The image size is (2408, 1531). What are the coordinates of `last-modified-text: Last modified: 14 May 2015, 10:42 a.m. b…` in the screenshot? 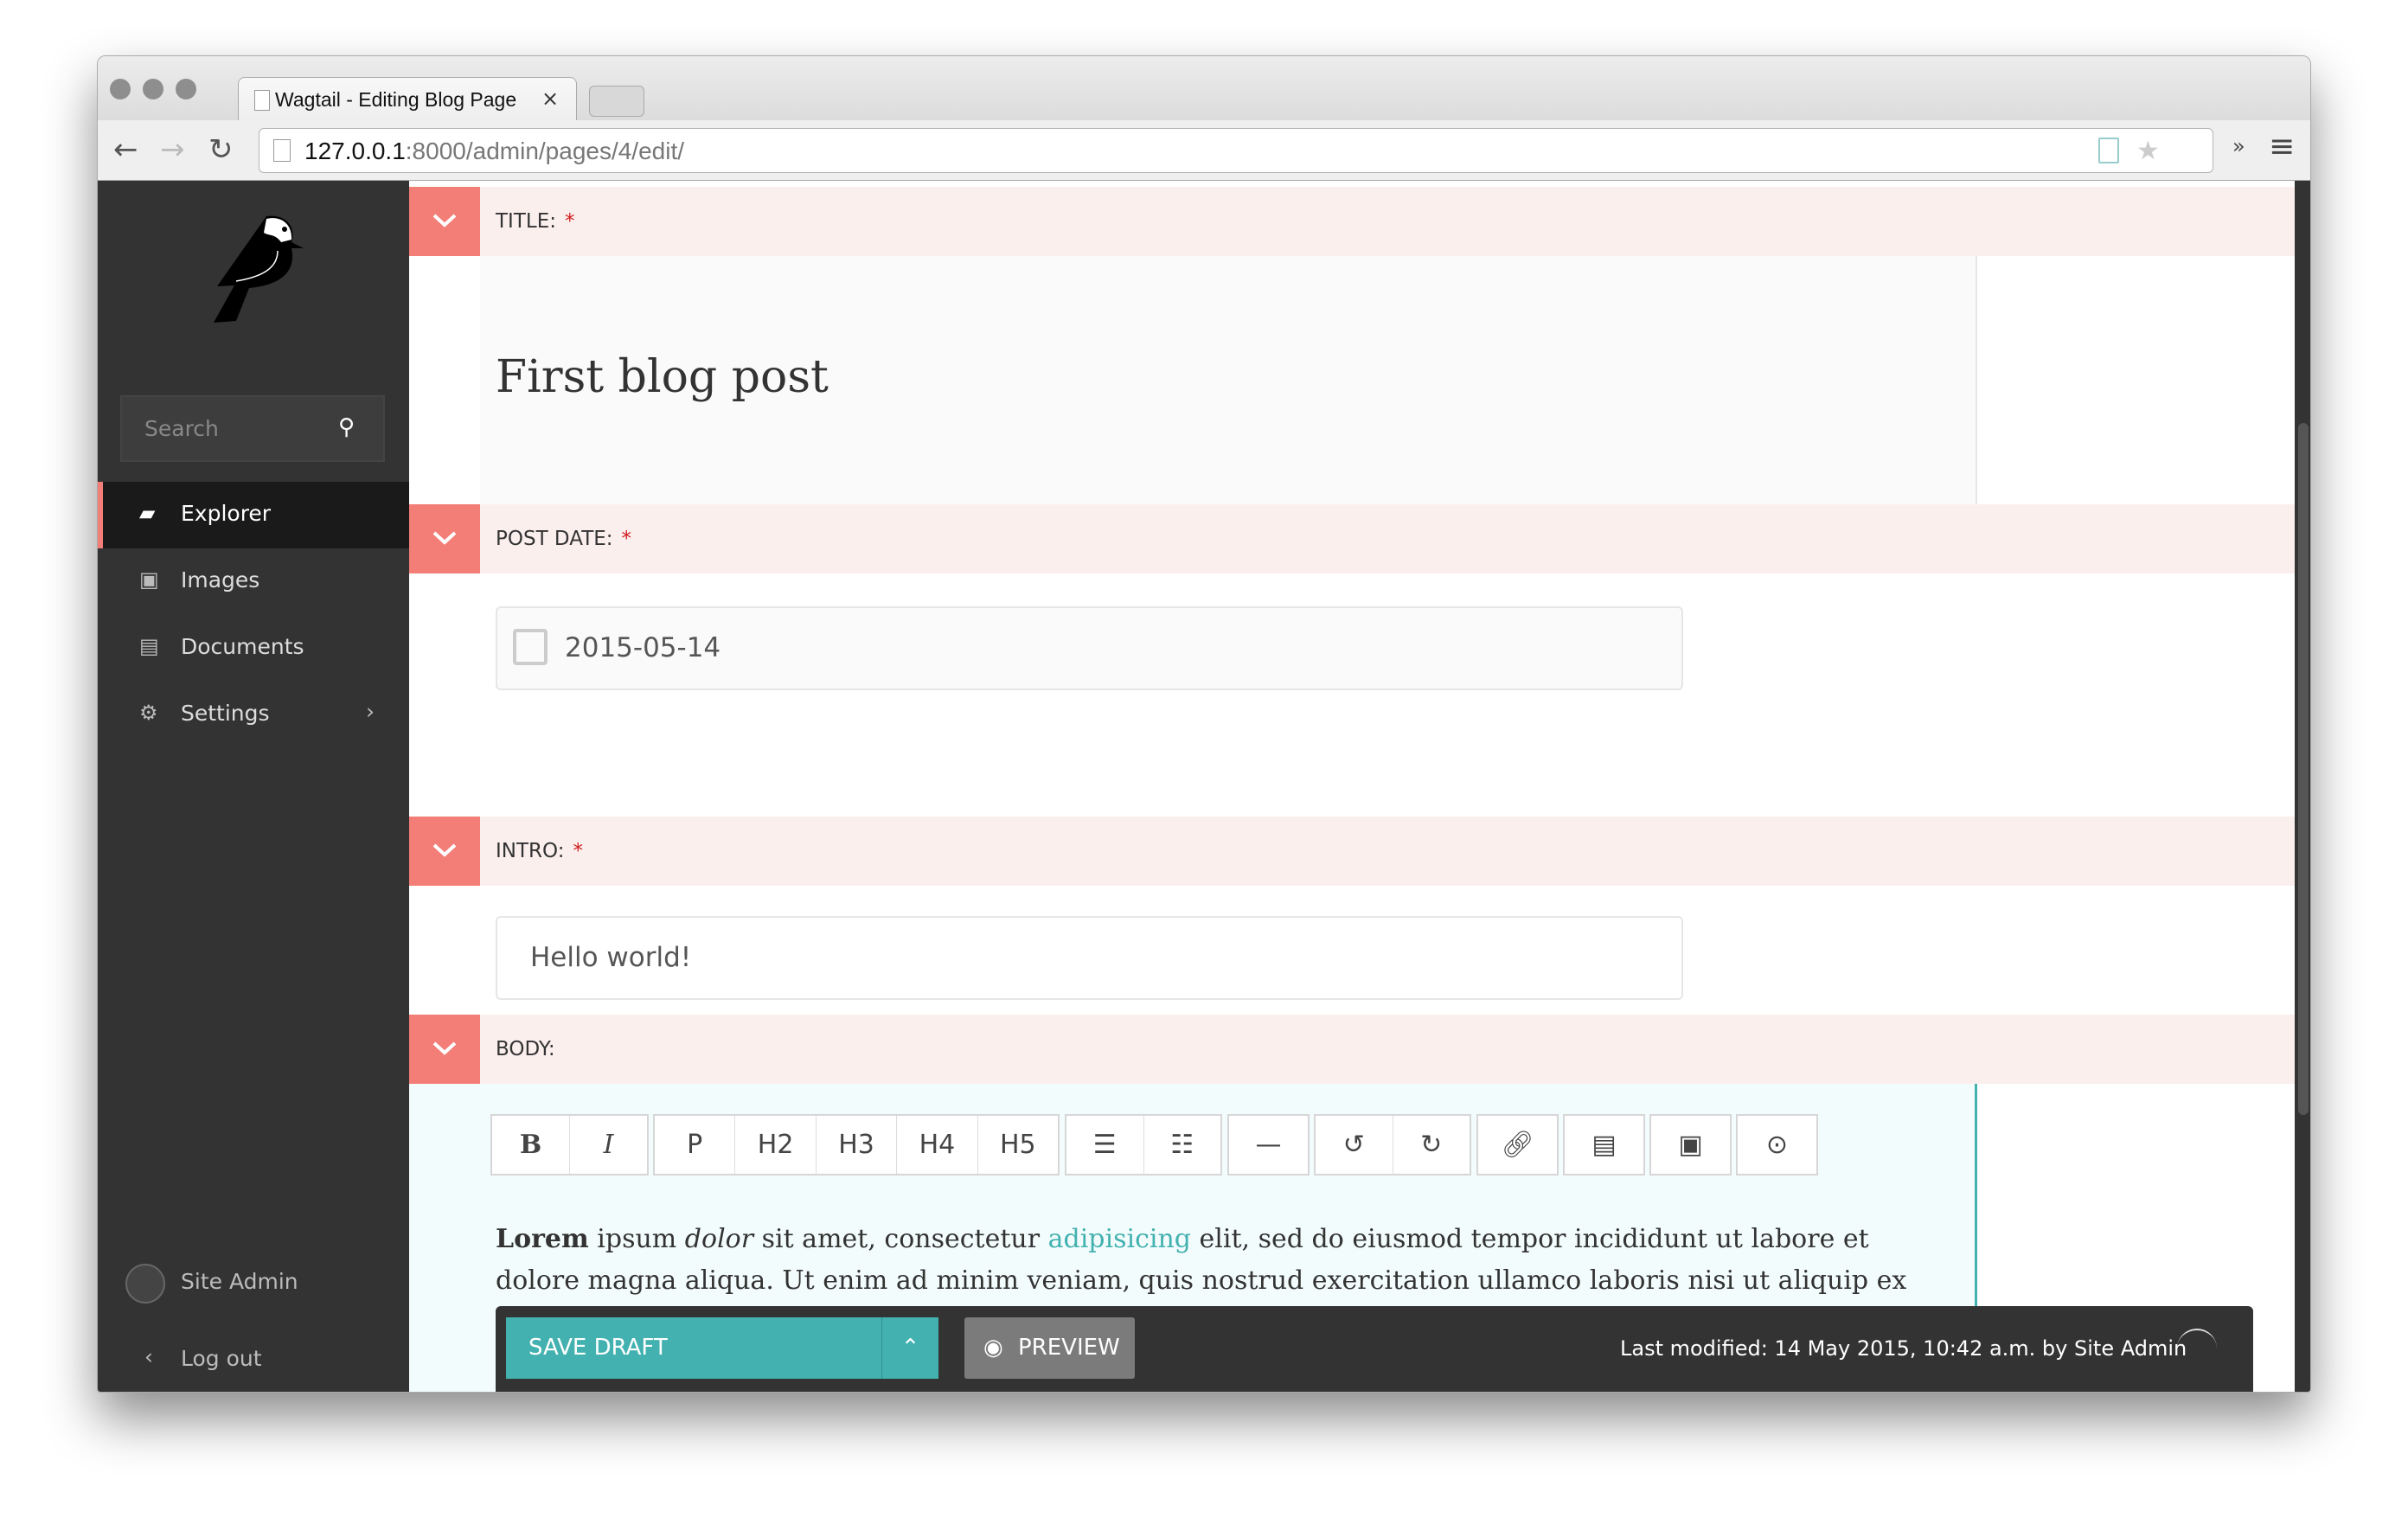 It's located at (1903, 1348).